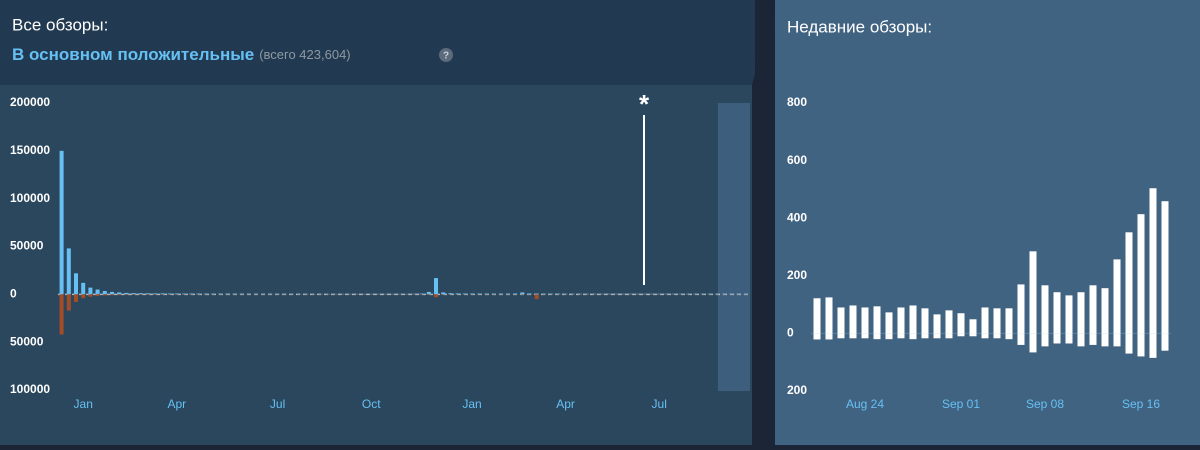 The height and width of the screenshot is (450, 1200). What do you see at coordinates (797, 160) in the screenshot?
I see `y-tick-label: 600` at bounding box center [797, 160].